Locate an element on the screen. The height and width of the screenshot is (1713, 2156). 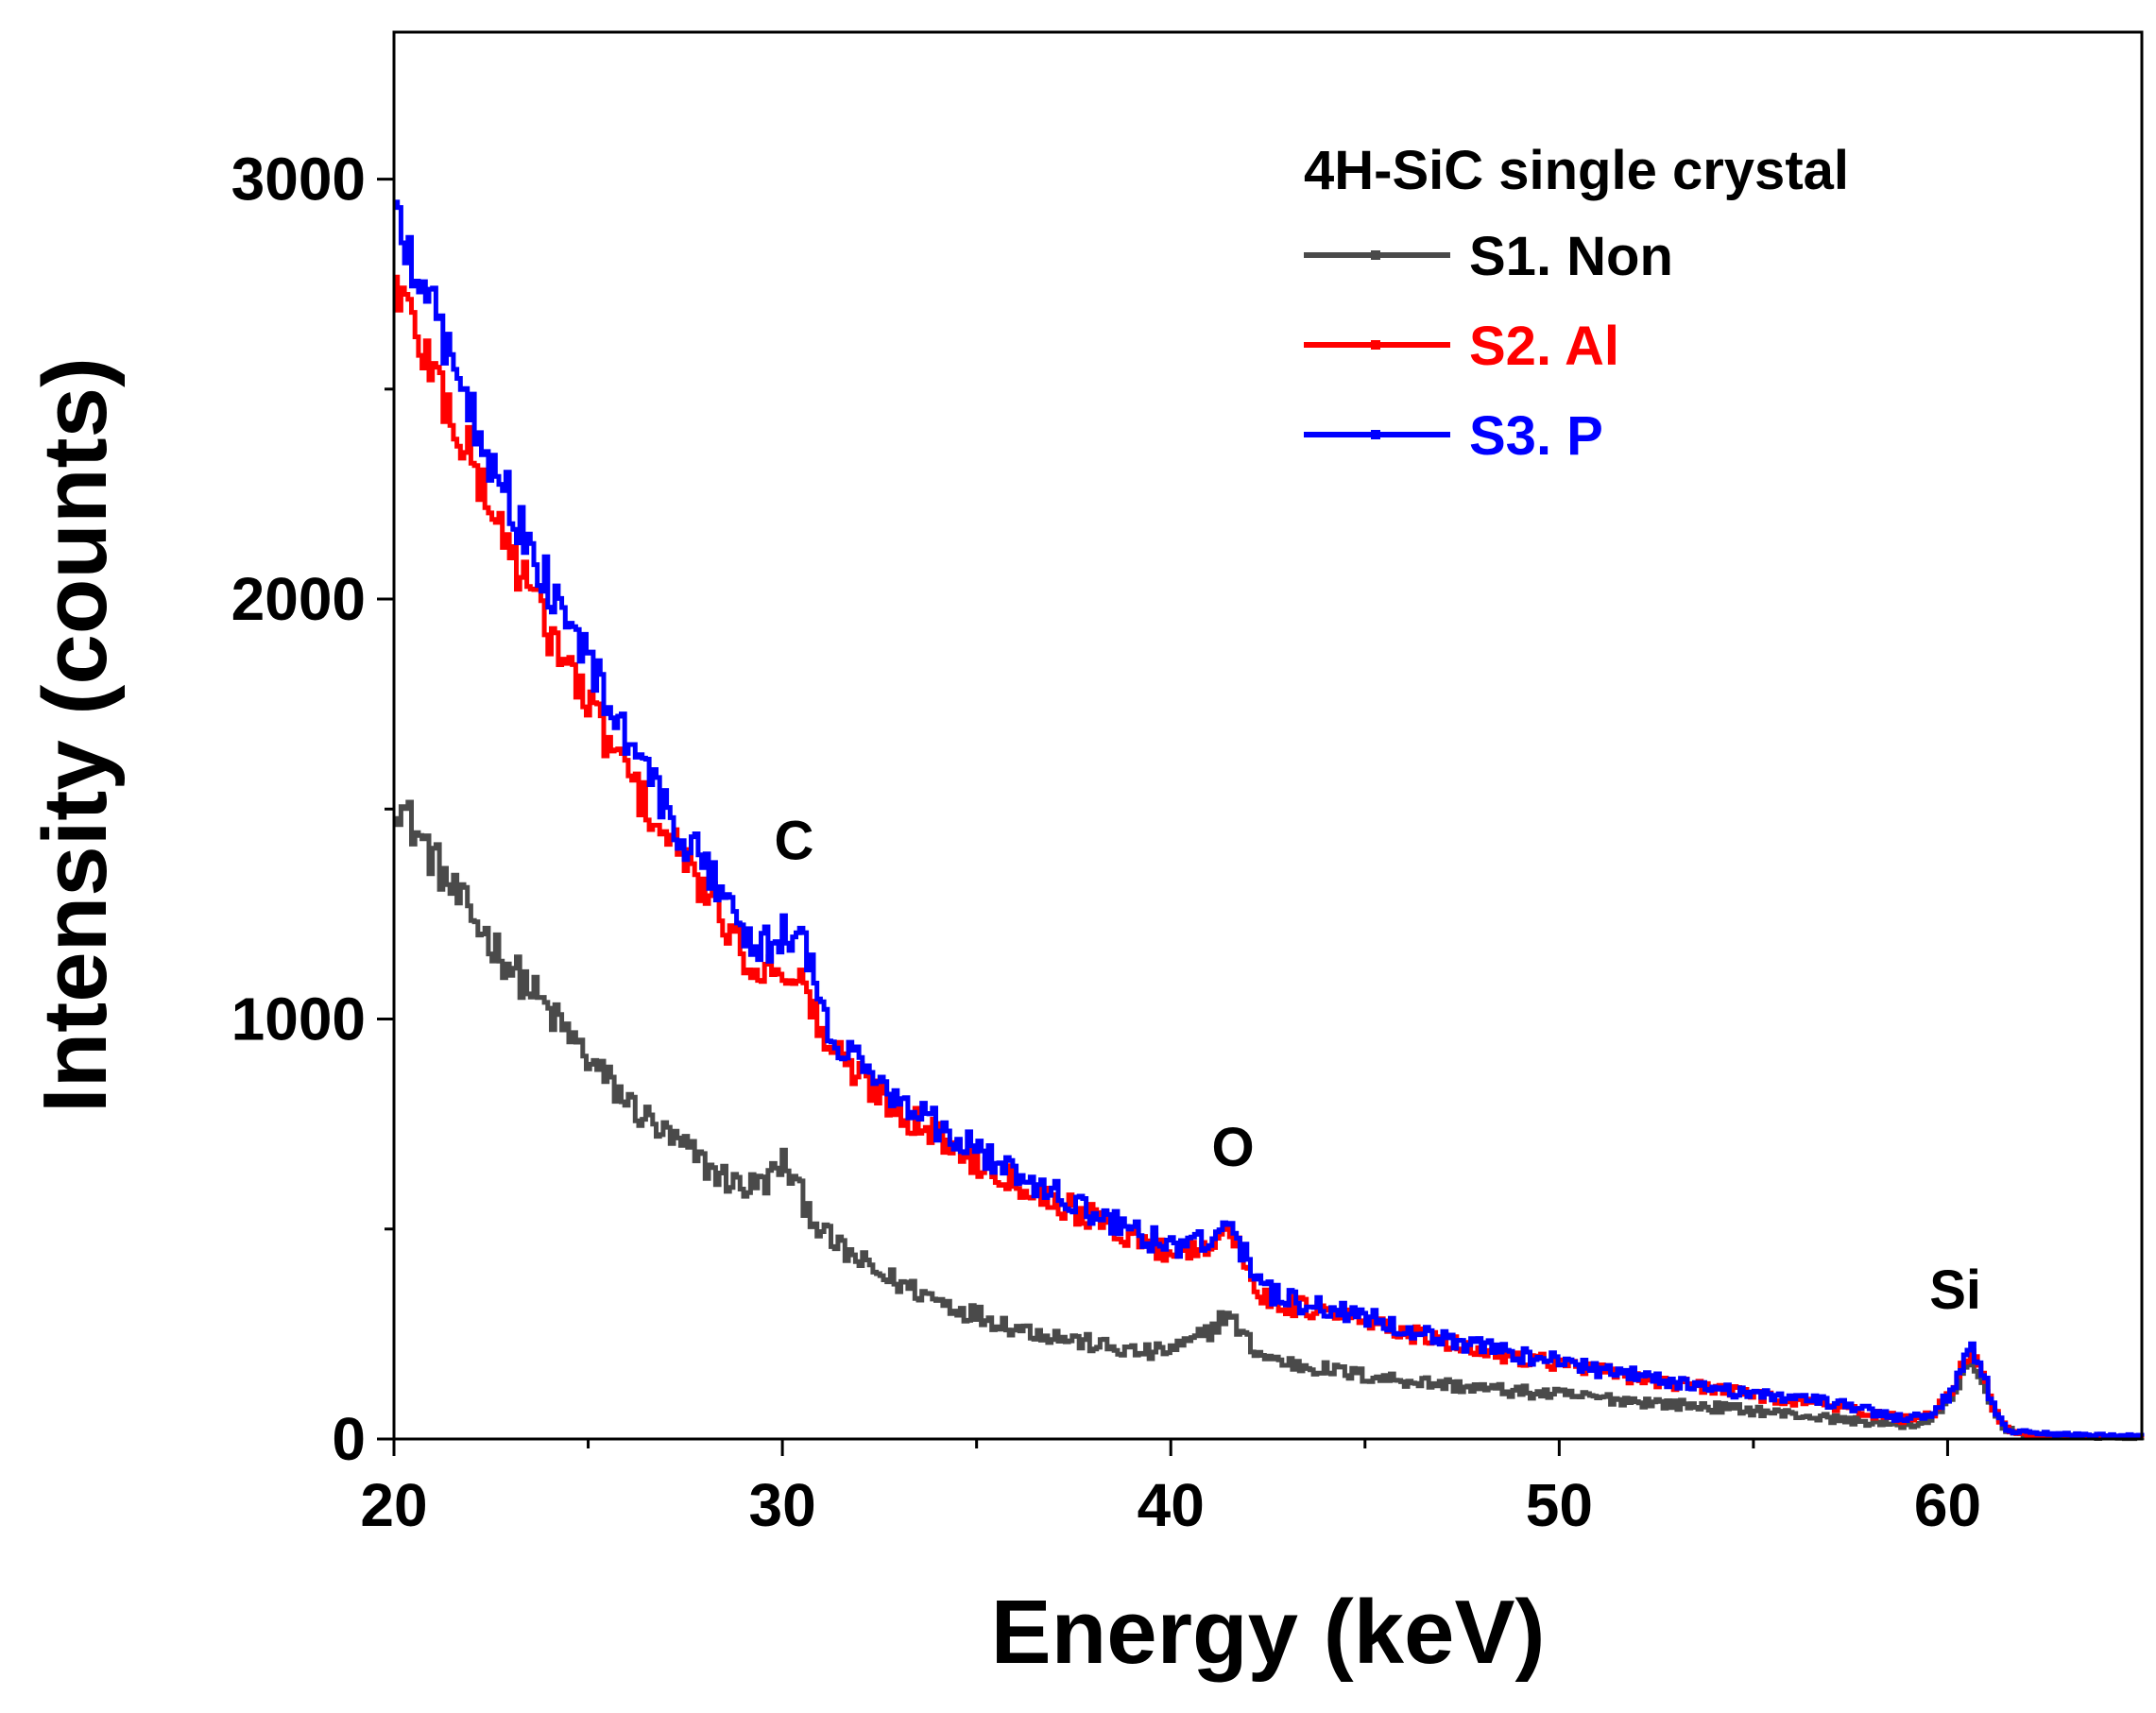
x-tick-label: 40 is located at coordinates (1171, 1505).